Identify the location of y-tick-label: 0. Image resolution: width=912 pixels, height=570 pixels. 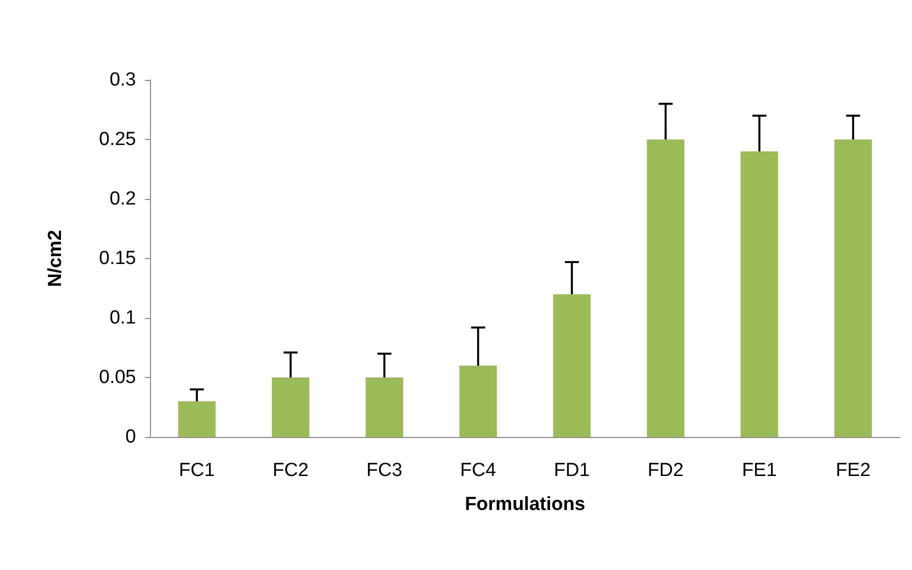
(130, 437).